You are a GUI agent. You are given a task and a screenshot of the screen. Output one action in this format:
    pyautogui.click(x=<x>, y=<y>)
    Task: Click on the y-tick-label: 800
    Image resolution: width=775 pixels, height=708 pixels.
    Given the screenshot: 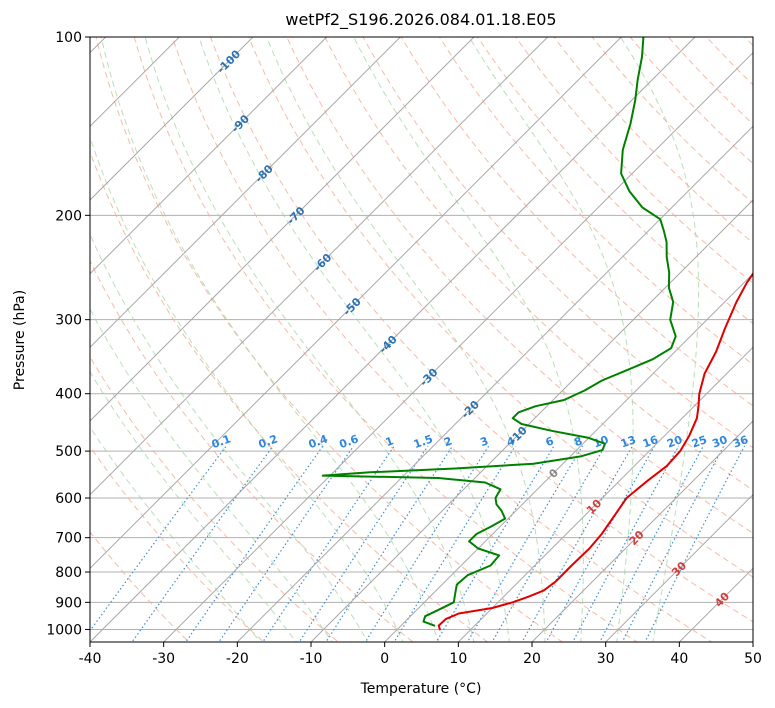 What is the action you would take?
    pyautogui.click(x=68, y=573)
    